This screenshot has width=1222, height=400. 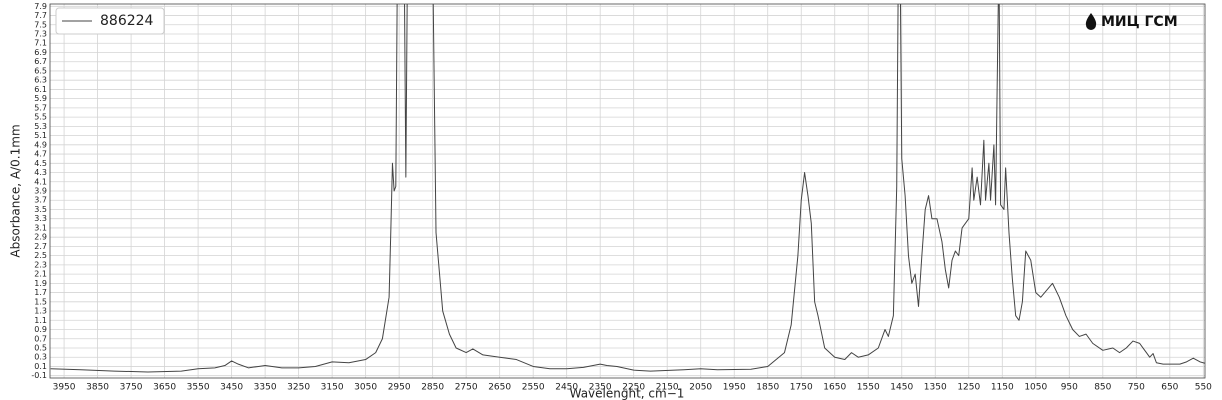 What do you see at coordinates (801, 388) in the screenshot?
I see `x-tick-label: 1750` at bounding box center [801, 388].